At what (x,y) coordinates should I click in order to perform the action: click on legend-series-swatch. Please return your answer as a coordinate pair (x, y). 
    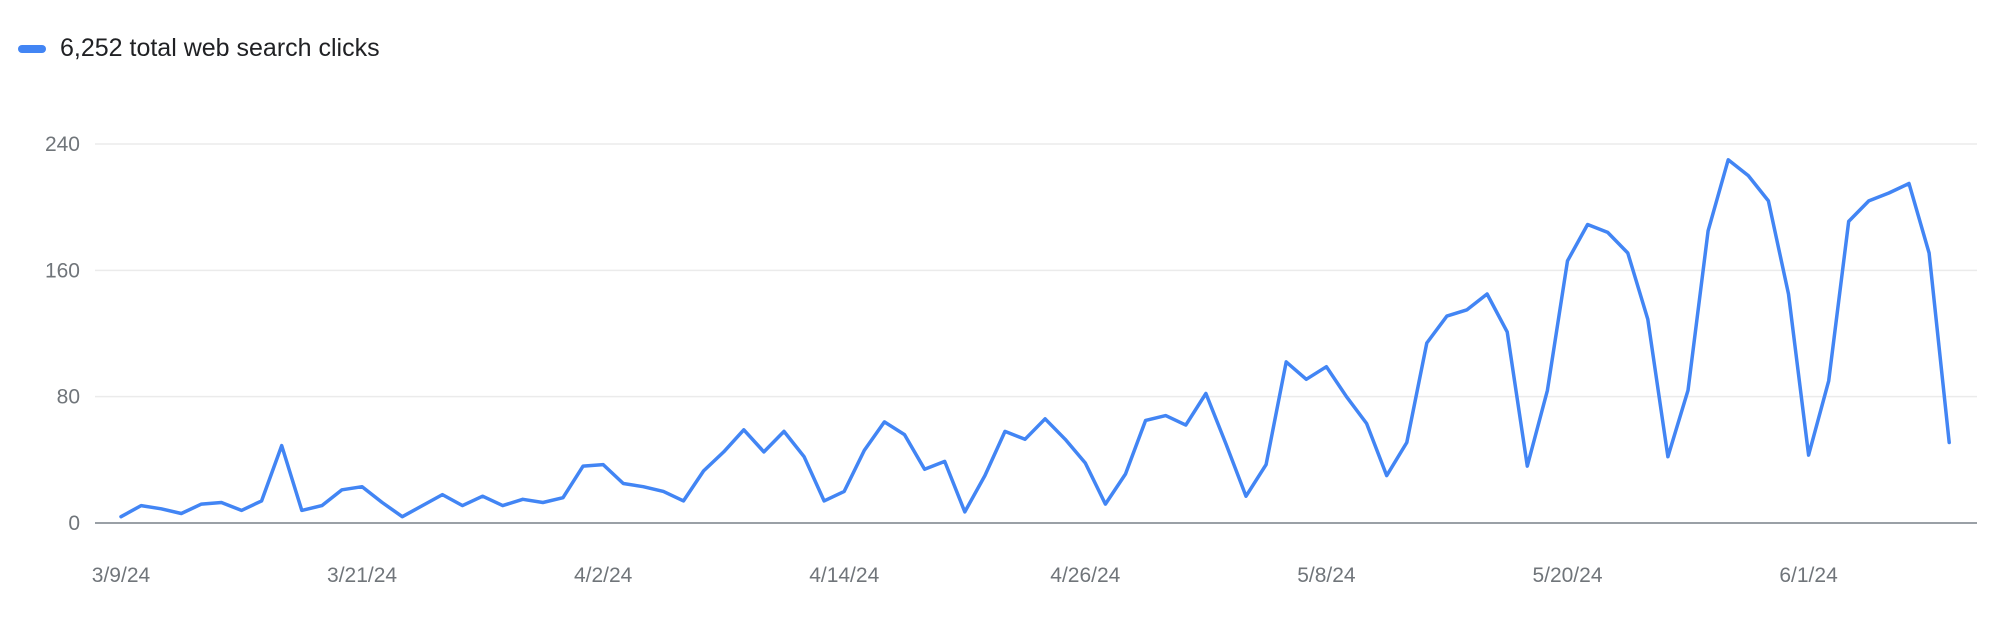
    Looking at the image, I should click on (32, 48).